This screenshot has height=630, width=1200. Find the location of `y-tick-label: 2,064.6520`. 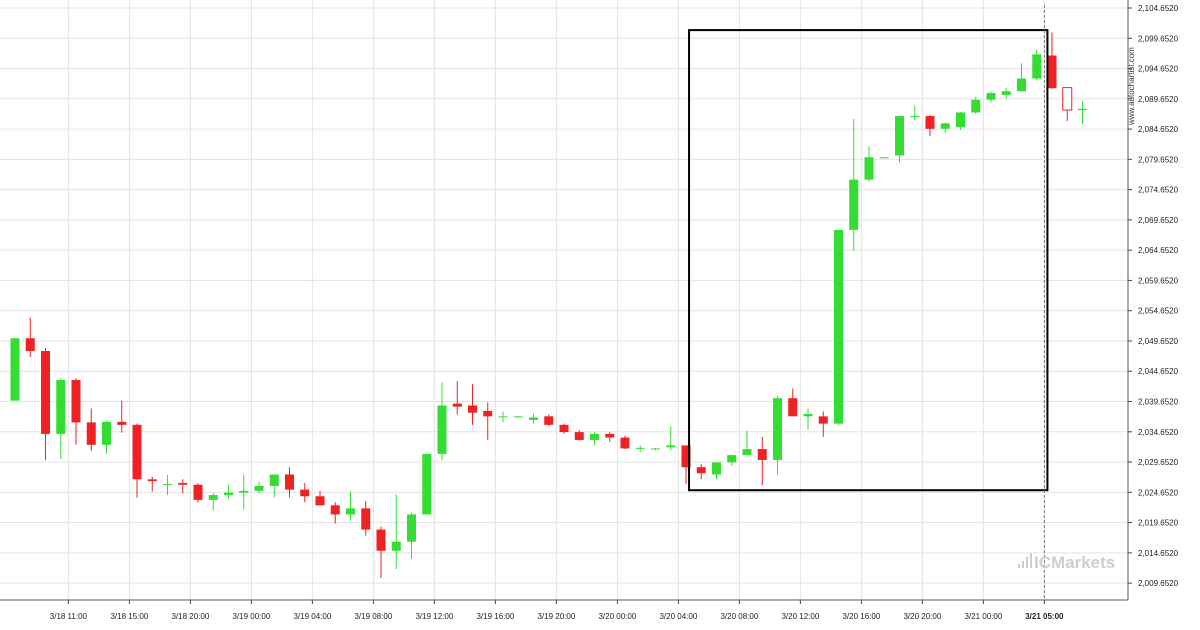

y-tick-label: 2,064.6520 is located at coordinates (1158, 250).